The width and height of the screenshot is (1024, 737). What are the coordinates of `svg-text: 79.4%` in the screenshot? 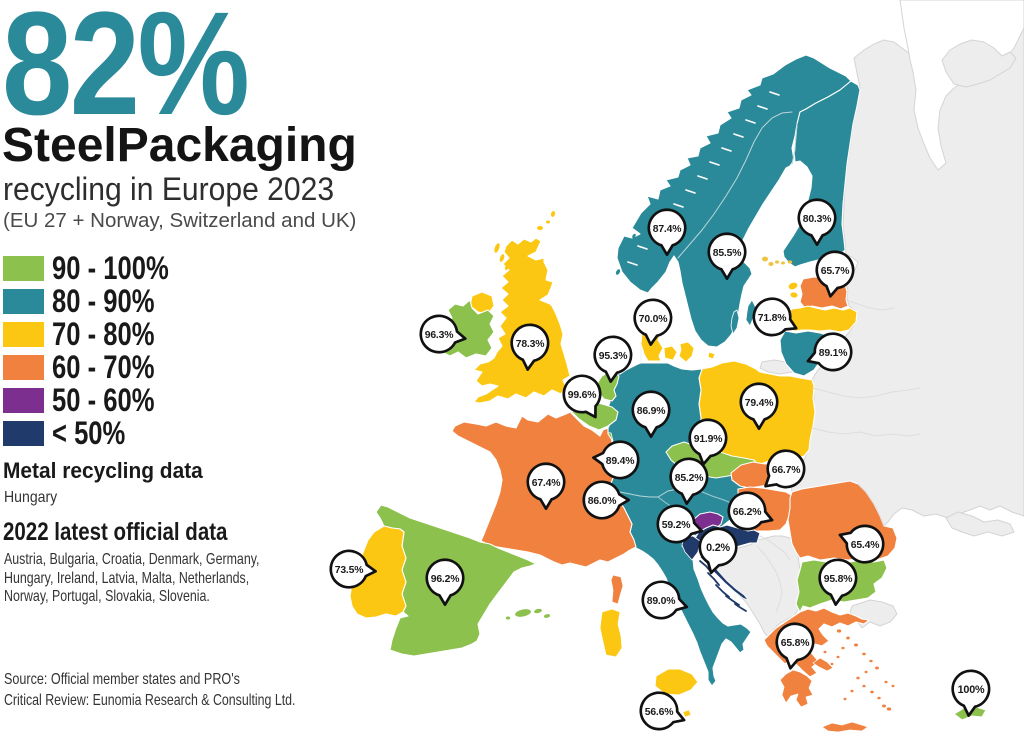 It's located at (759, 403).